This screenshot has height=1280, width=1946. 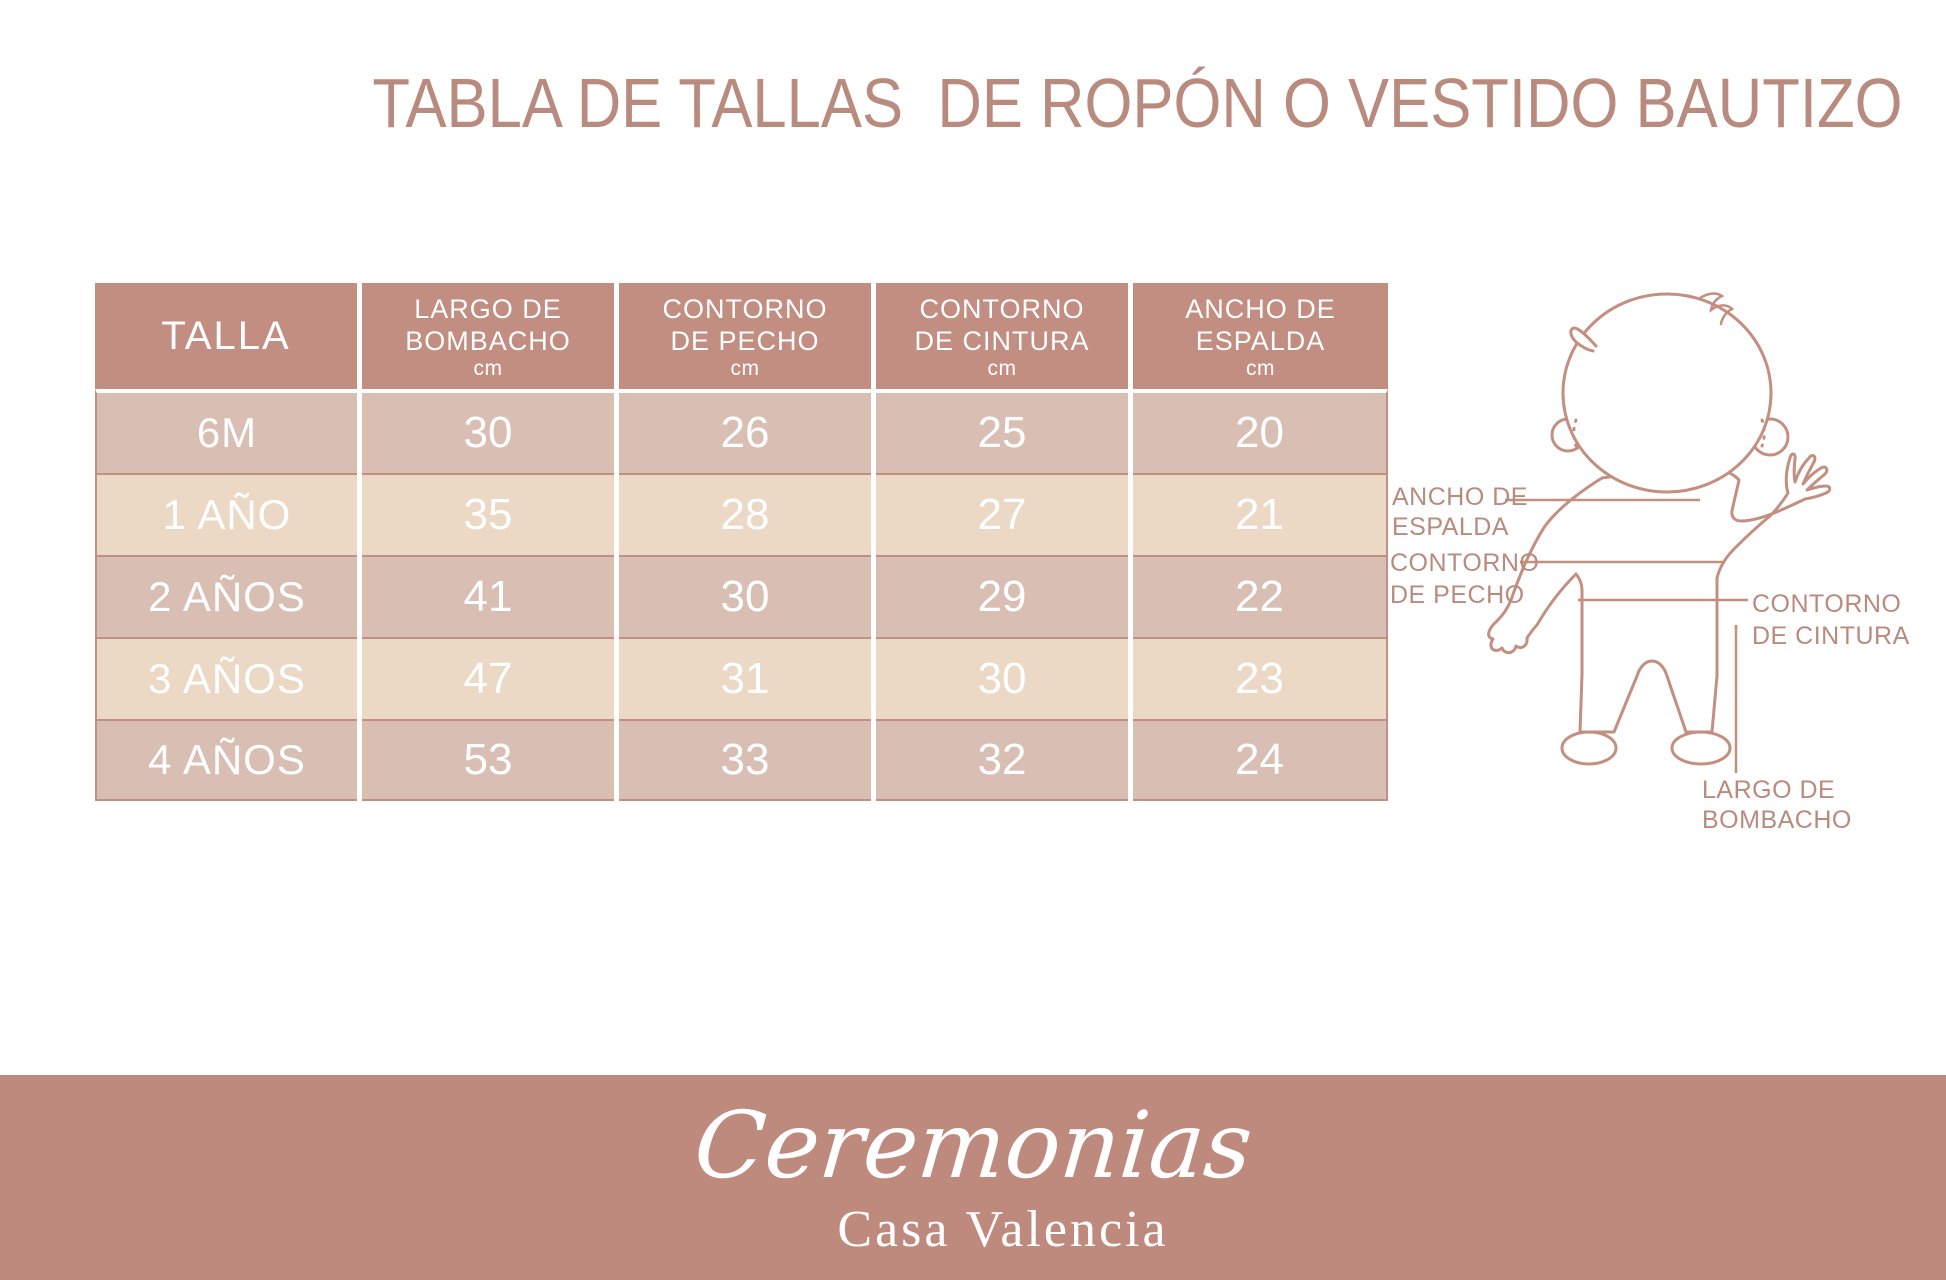 What do you see at coordinates (1716, 309) in the screenshot?
I see `baby-hair-strands` at bounding box center [1716, 309].